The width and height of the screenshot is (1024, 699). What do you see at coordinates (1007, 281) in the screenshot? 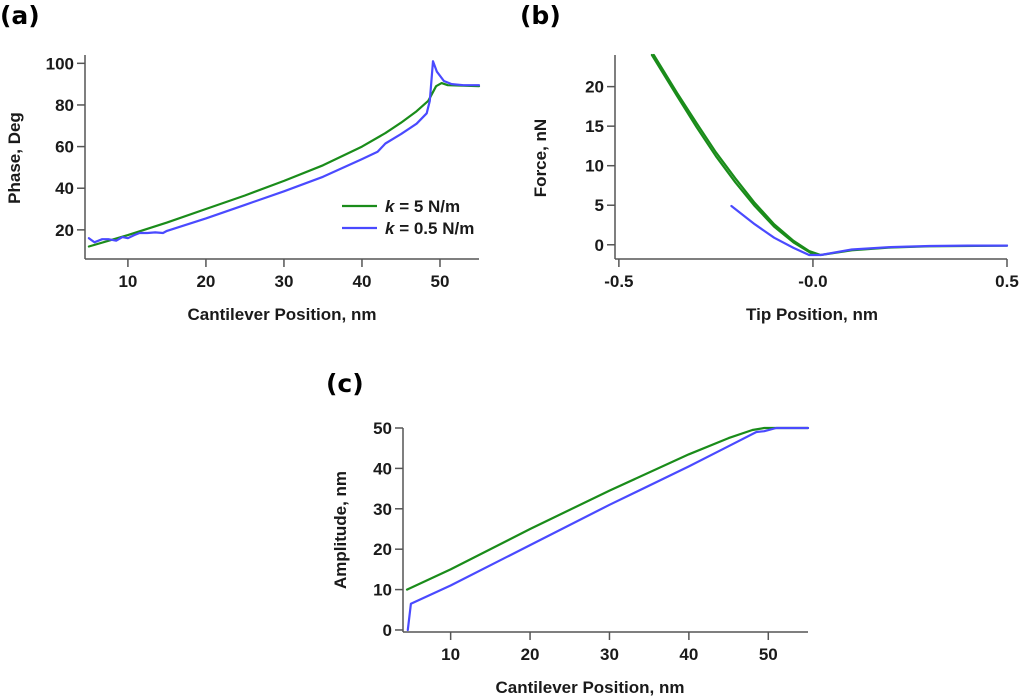
I see `x-tick-label: 0.5` at bounding box center [1007, 281].